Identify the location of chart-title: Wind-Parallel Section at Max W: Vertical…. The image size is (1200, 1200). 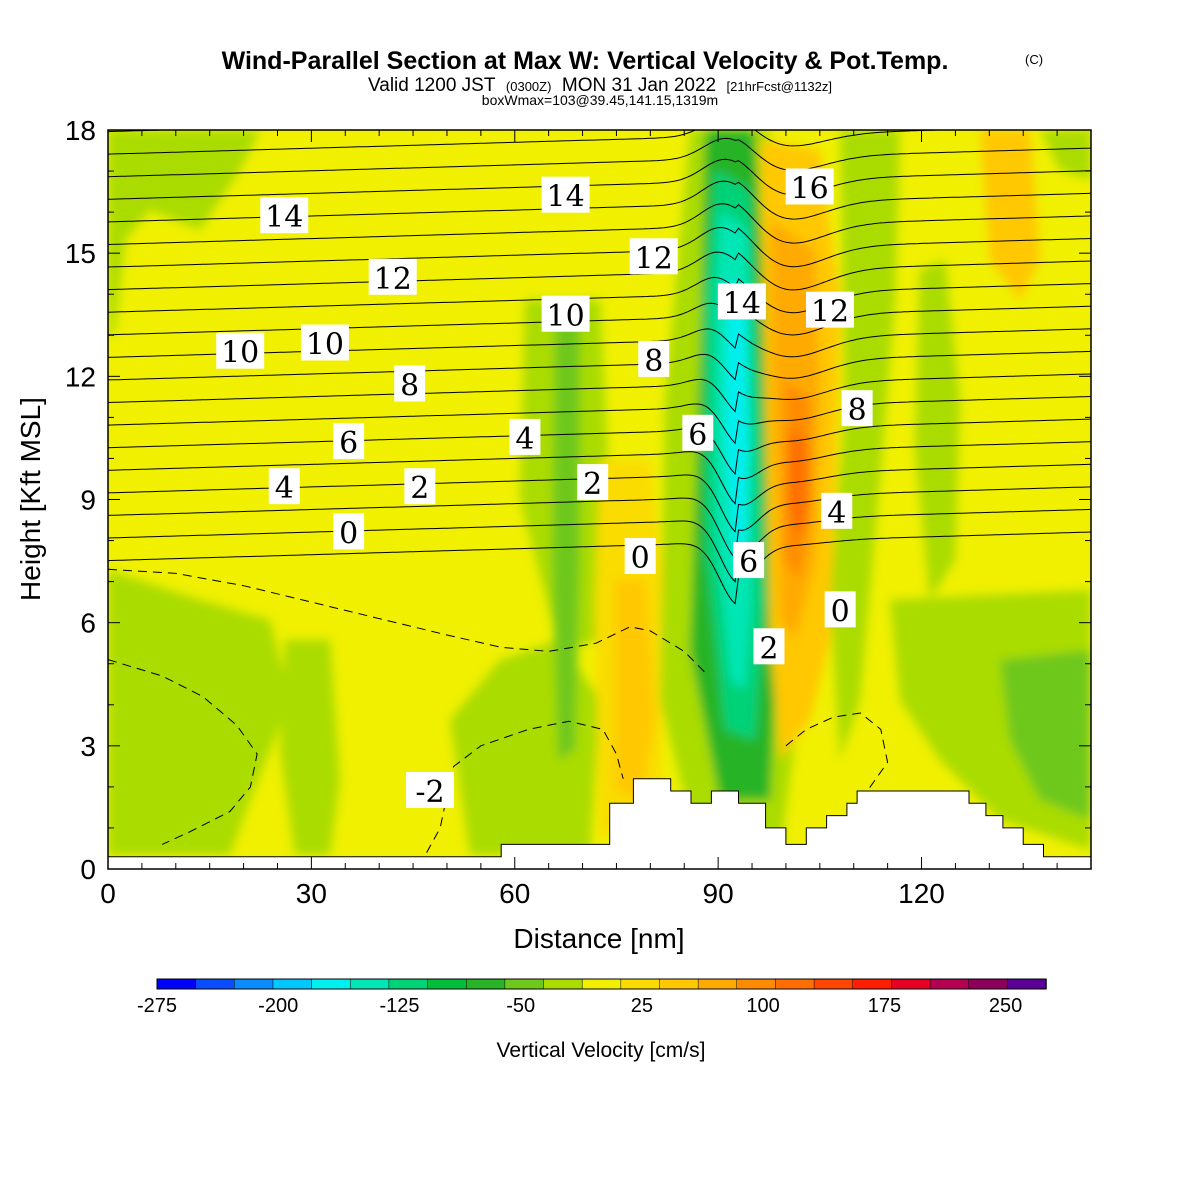
(585, 61).